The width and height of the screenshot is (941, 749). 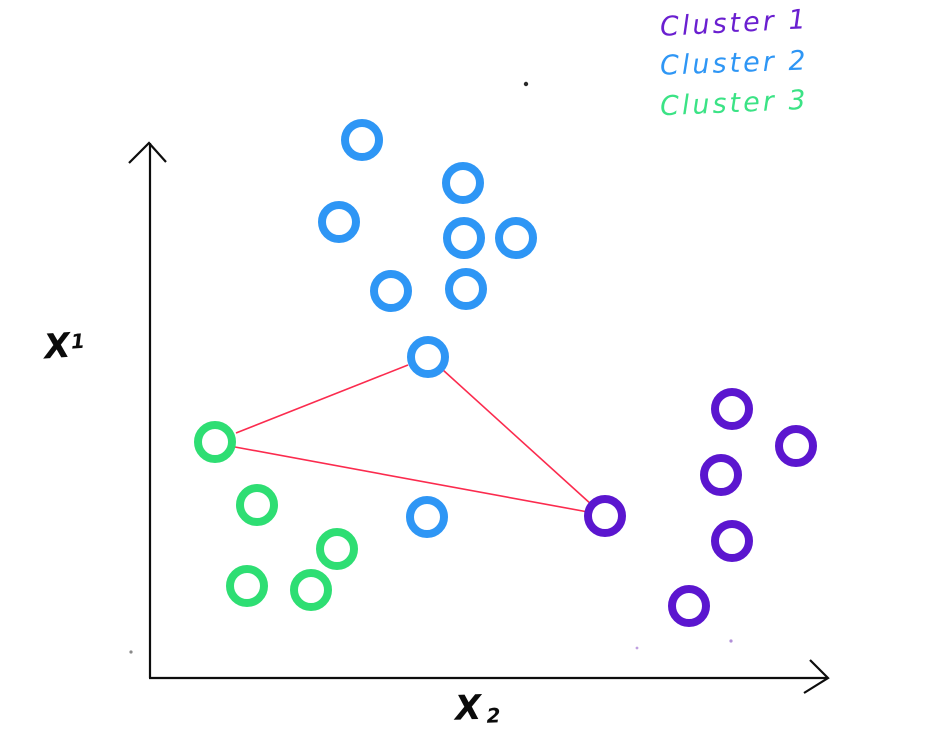 I want to click on legend-item-cluster-3: Cluster 3, so click(x=734, y=103).